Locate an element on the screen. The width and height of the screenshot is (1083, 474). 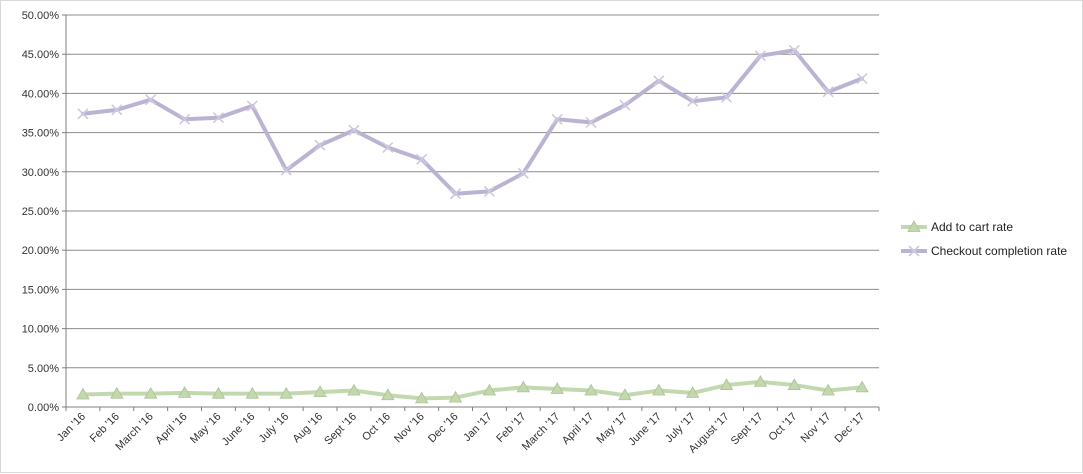
y-tick-label: 25.00% is located at coordinates (41, 212).